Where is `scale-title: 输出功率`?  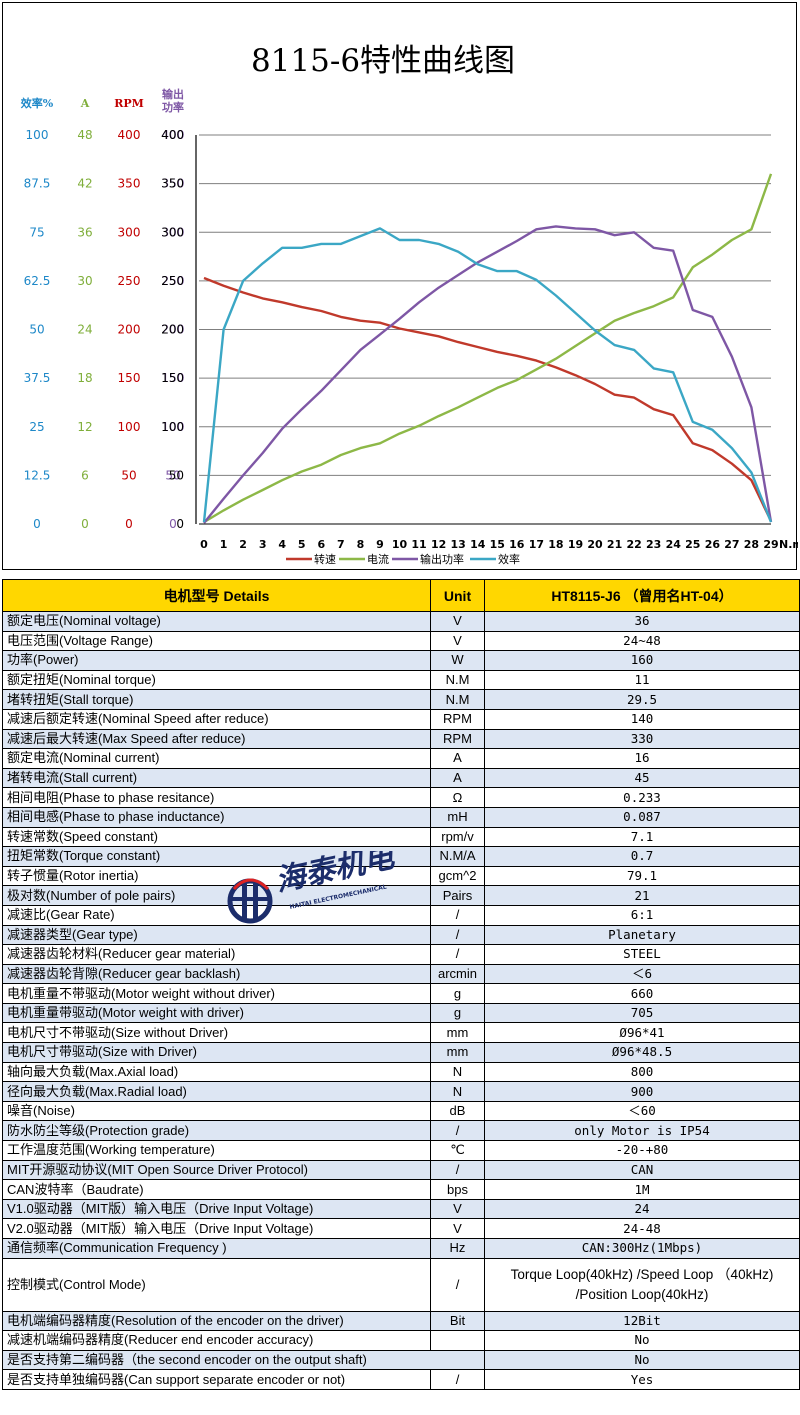
scale-title: 输出功率 is located at coordinates (173, 100).